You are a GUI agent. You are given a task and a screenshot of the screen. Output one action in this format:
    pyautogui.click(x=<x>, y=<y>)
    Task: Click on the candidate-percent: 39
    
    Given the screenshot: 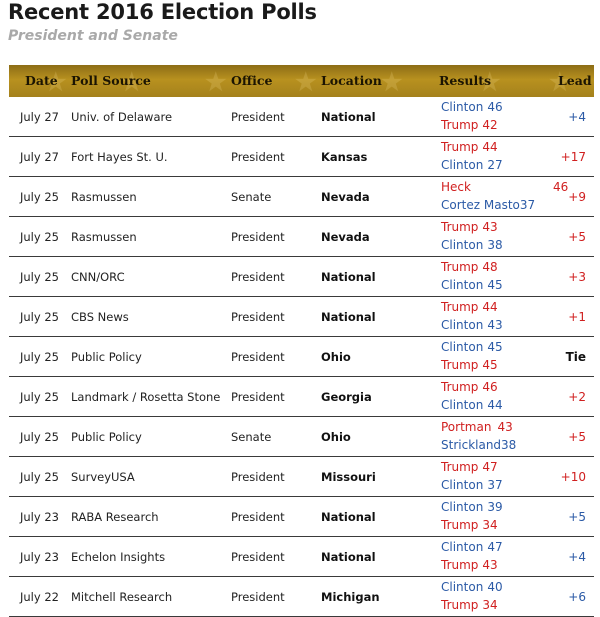 What is the action you would take?
    pyautogui.click(x=495, y=507)
    